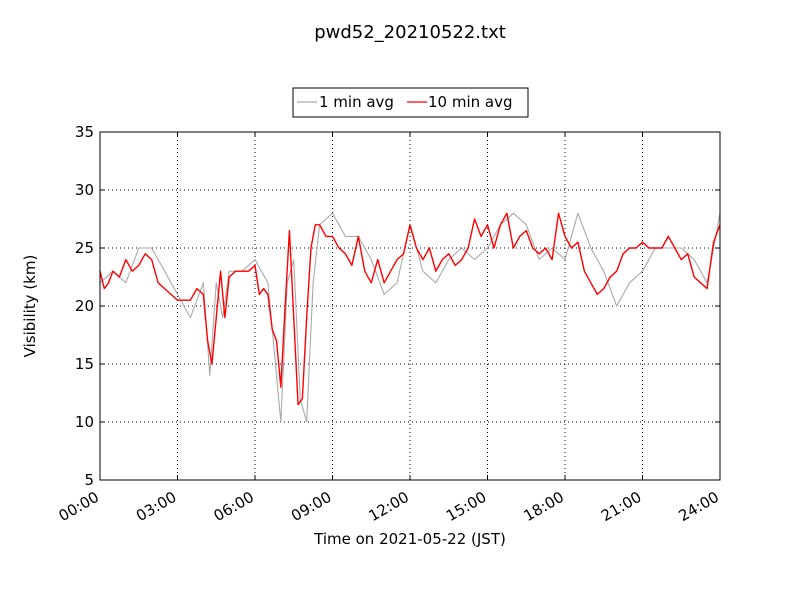 This screenshot has height=600, width=800. Describe the element at coordinates (84, 422) in the screenshot. I see `y-tick-label: 10` at that location.